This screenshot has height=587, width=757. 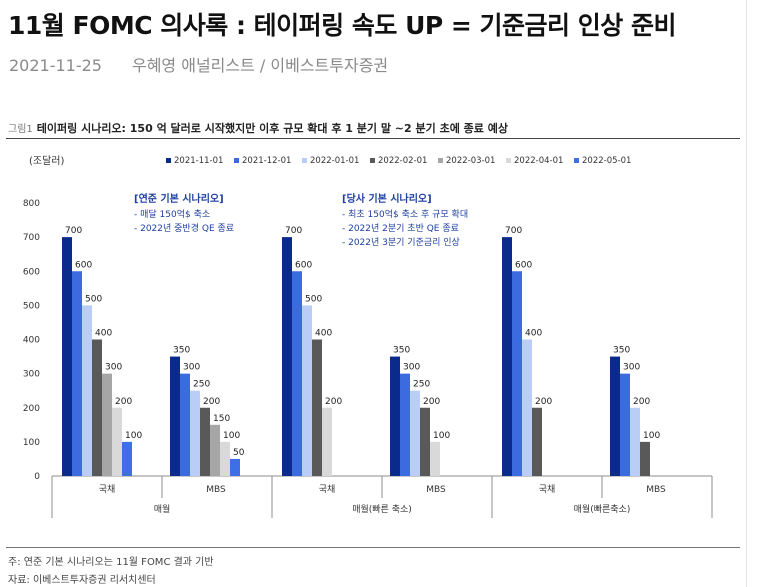 I want to click on annotation-heading: [당사 기본 시나리오], so click(x=387, y=198).